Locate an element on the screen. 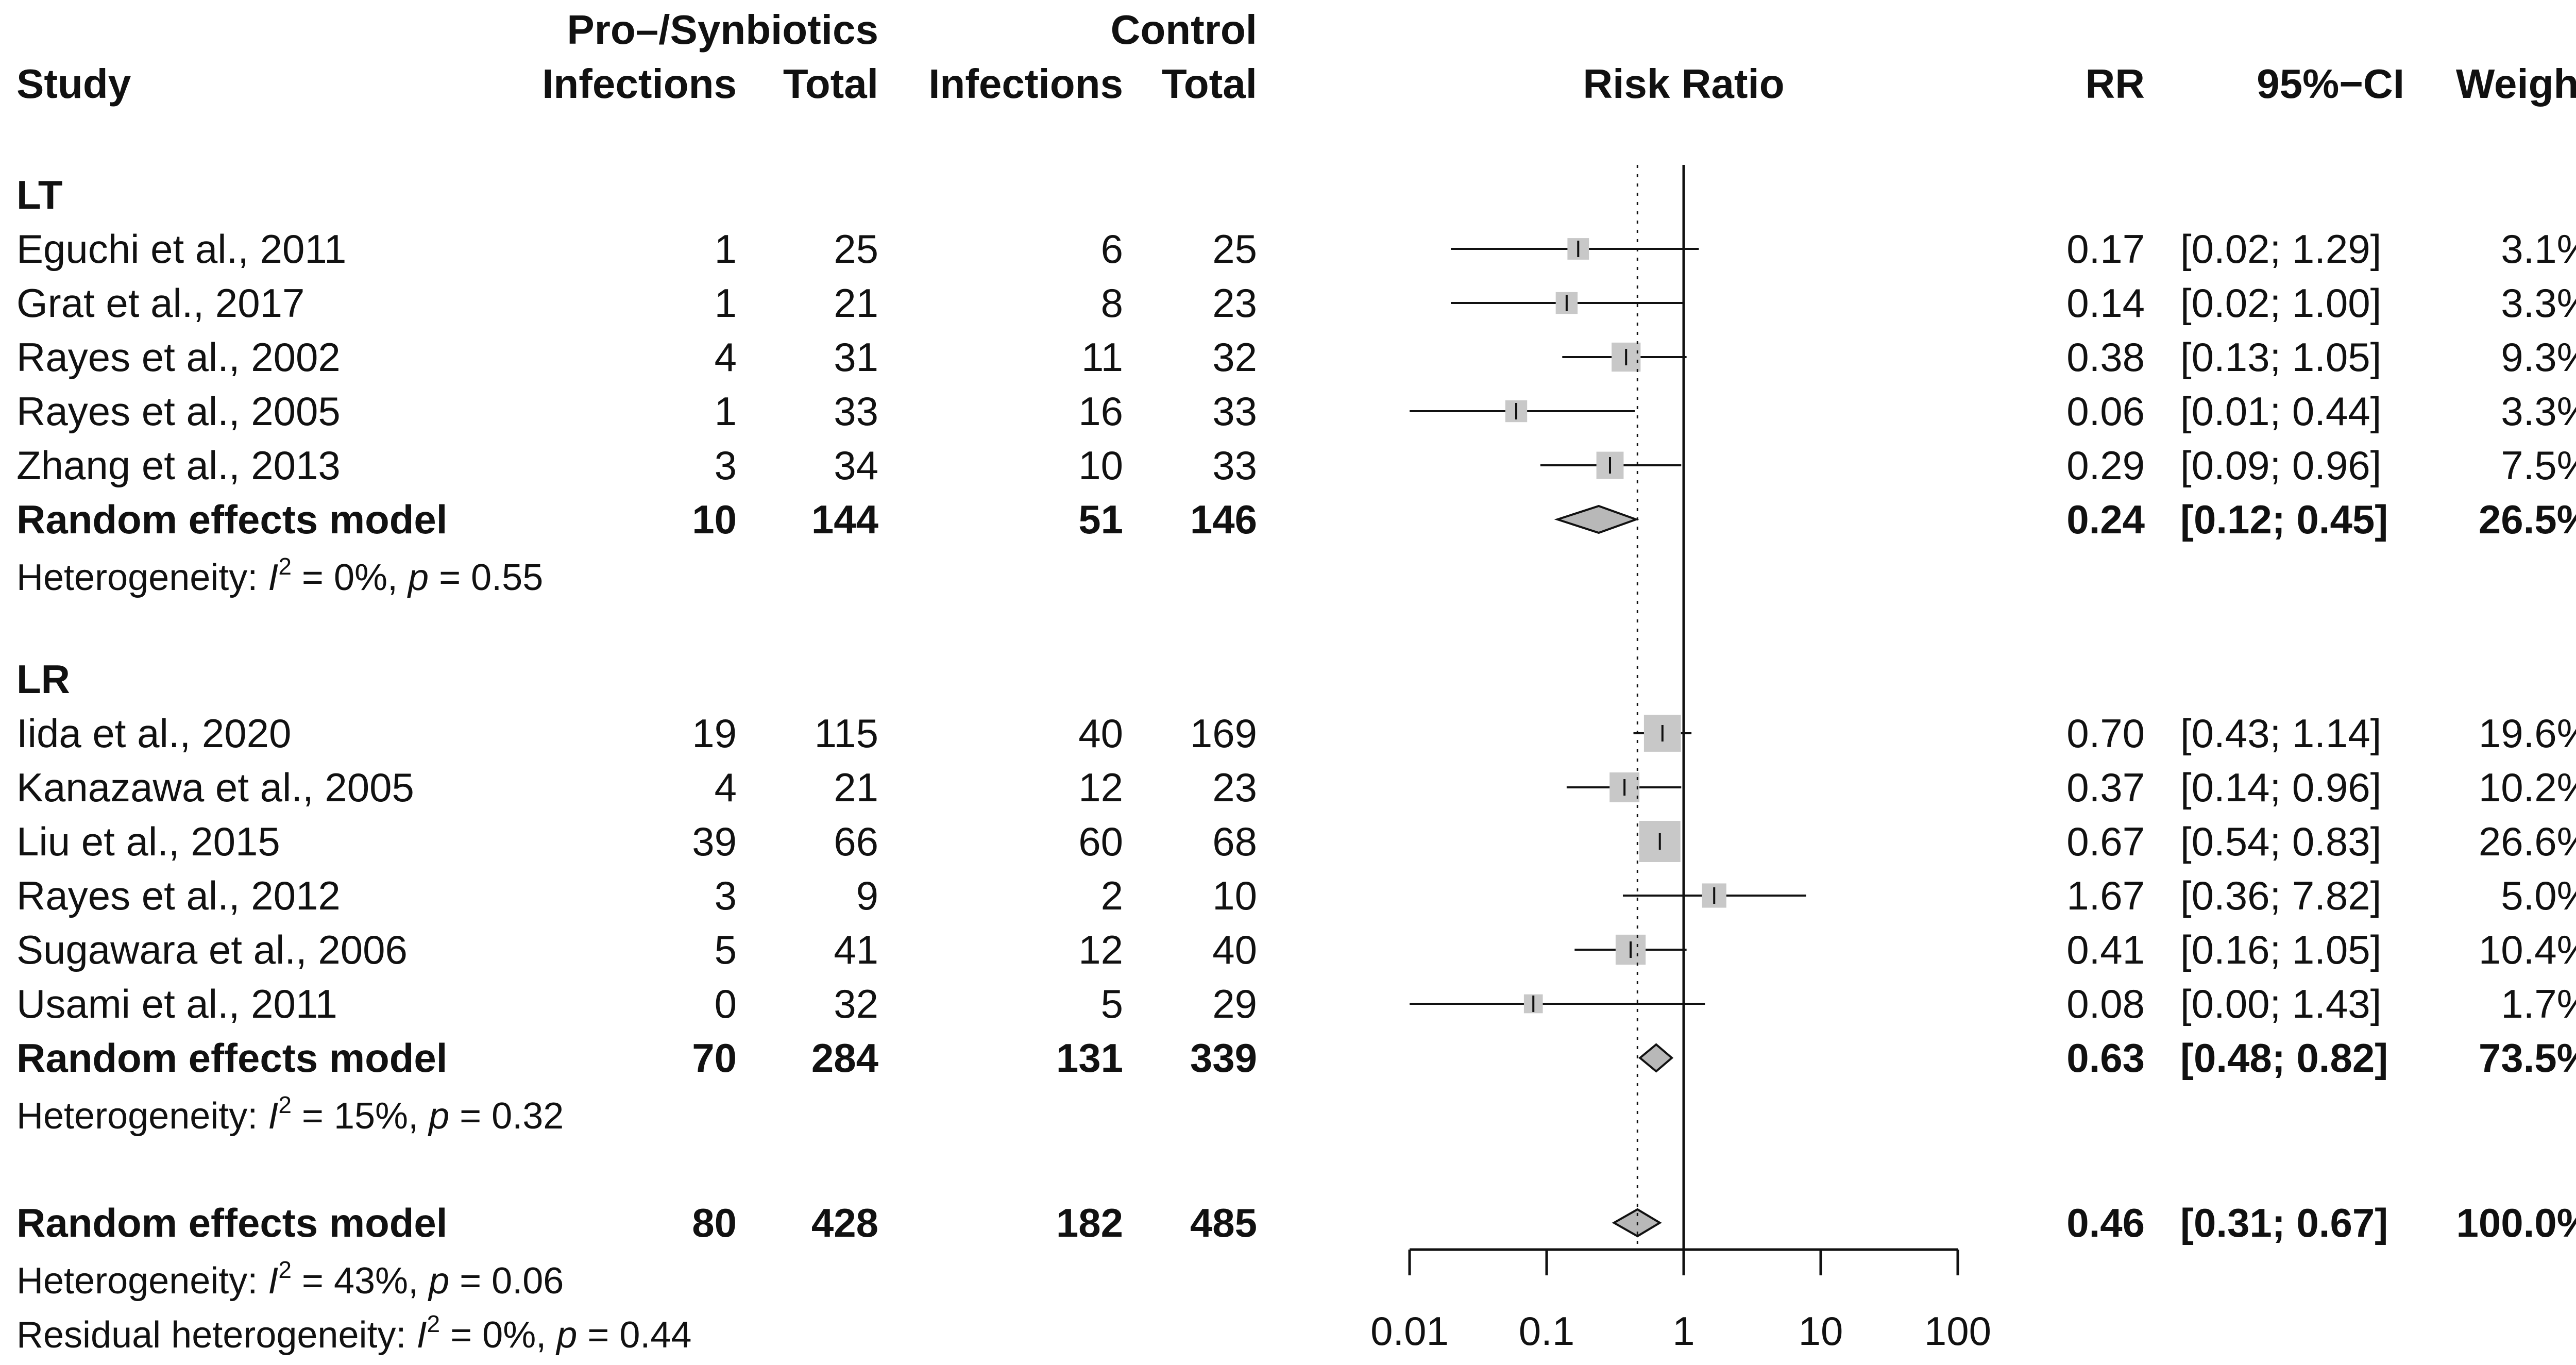 Image resolution: width=2576 pixels, height=1365 pixels. cell-rr: 0.46 is located at coordinates (2105, 1222).